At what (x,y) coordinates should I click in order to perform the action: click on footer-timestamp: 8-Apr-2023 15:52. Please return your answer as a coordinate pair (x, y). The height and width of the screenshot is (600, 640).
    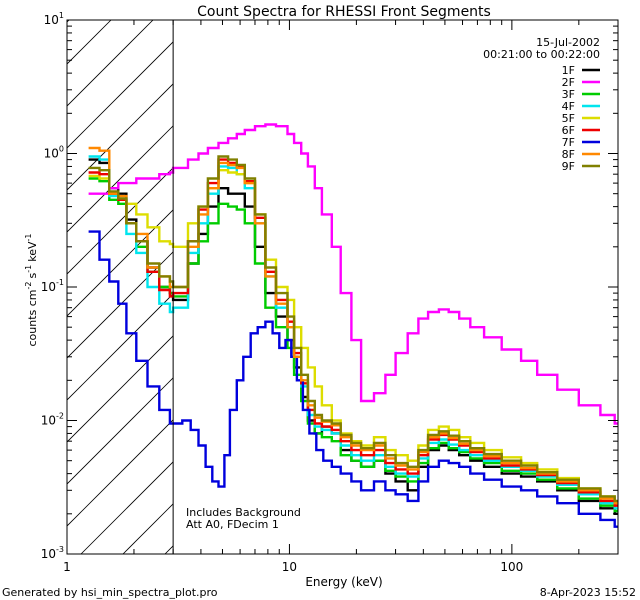
    Looking at the image, I should click on (588, 592).